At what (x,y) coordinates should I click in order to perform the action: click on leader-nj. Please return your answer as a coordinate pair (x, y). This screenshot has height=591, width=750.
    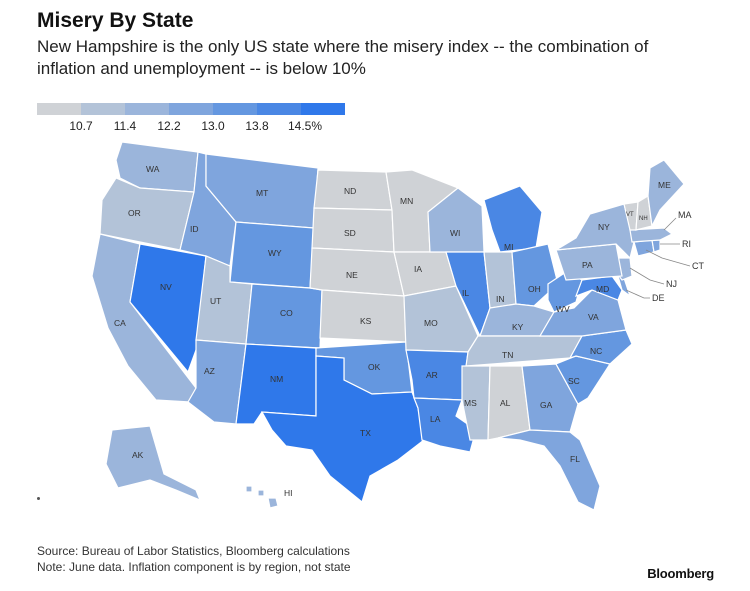
    Looking at the image, I should click on (647, 276).